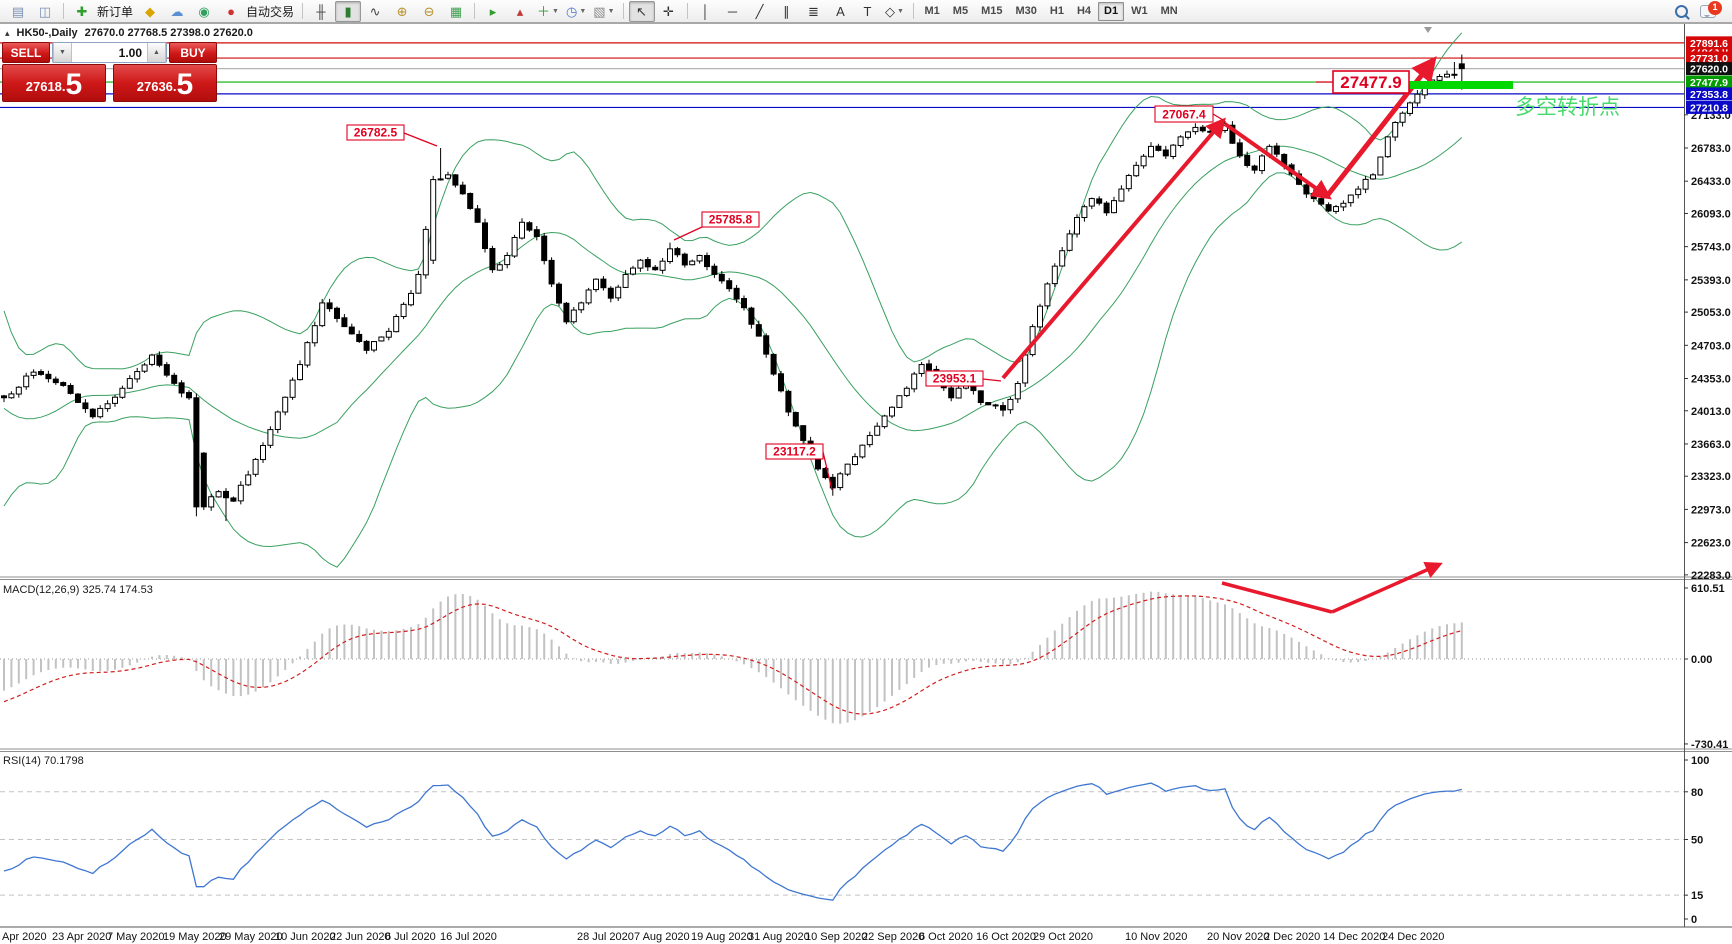 The image size is (1732, 944). I want to click on buy-button: BUY, so click(193, 52).